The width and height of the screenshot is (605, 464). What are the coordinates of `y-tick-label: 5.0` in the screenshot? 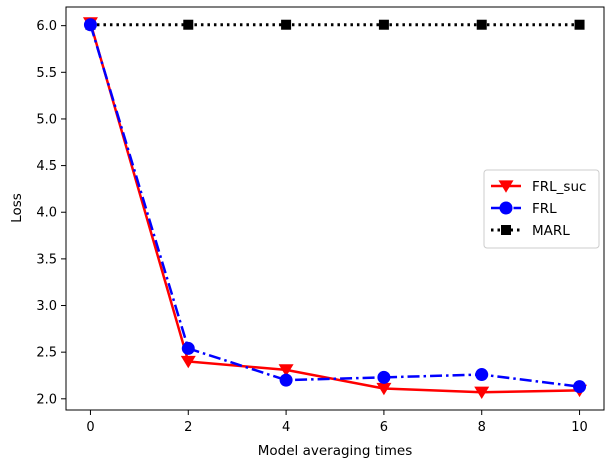 It's located at (46, 119).